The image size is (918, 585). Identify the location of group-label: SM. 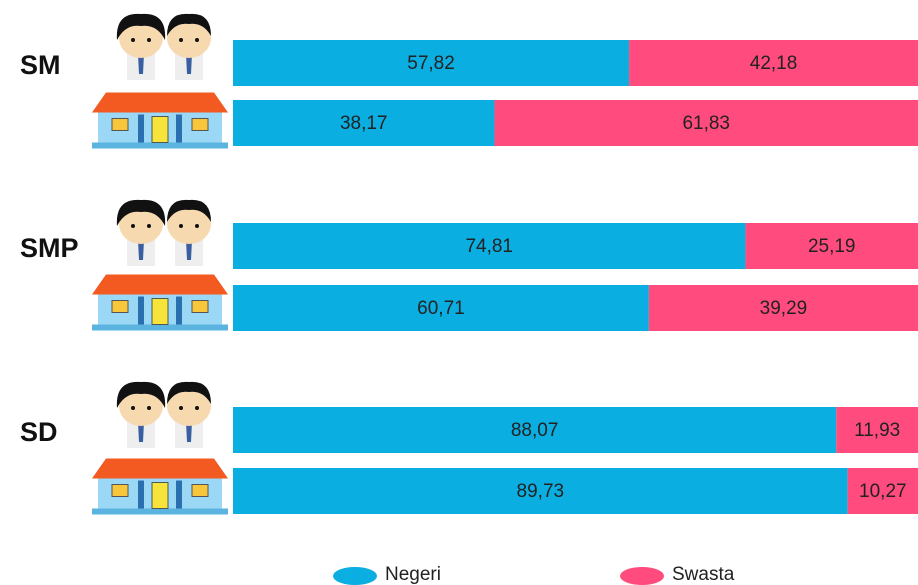
(40, 65).